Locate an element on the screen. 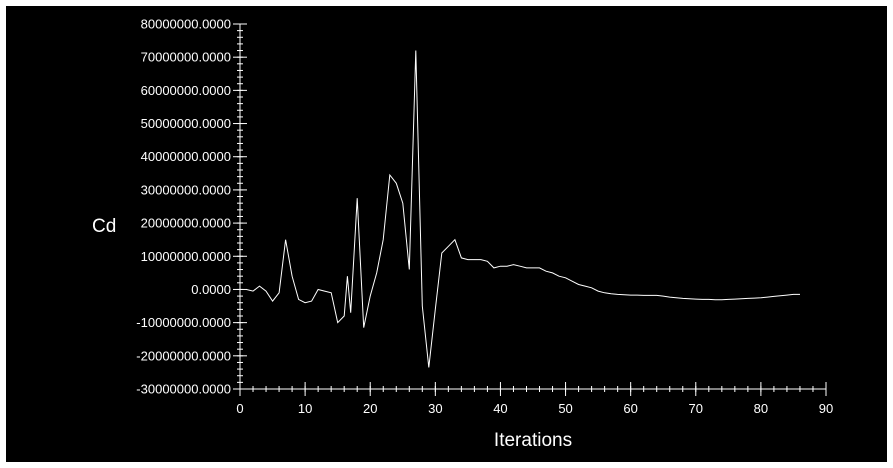 Image resolution: width=893 pixels, height=468 pixels. y-tick-label: 80000000.0000 is located at coordinates (186, 24).